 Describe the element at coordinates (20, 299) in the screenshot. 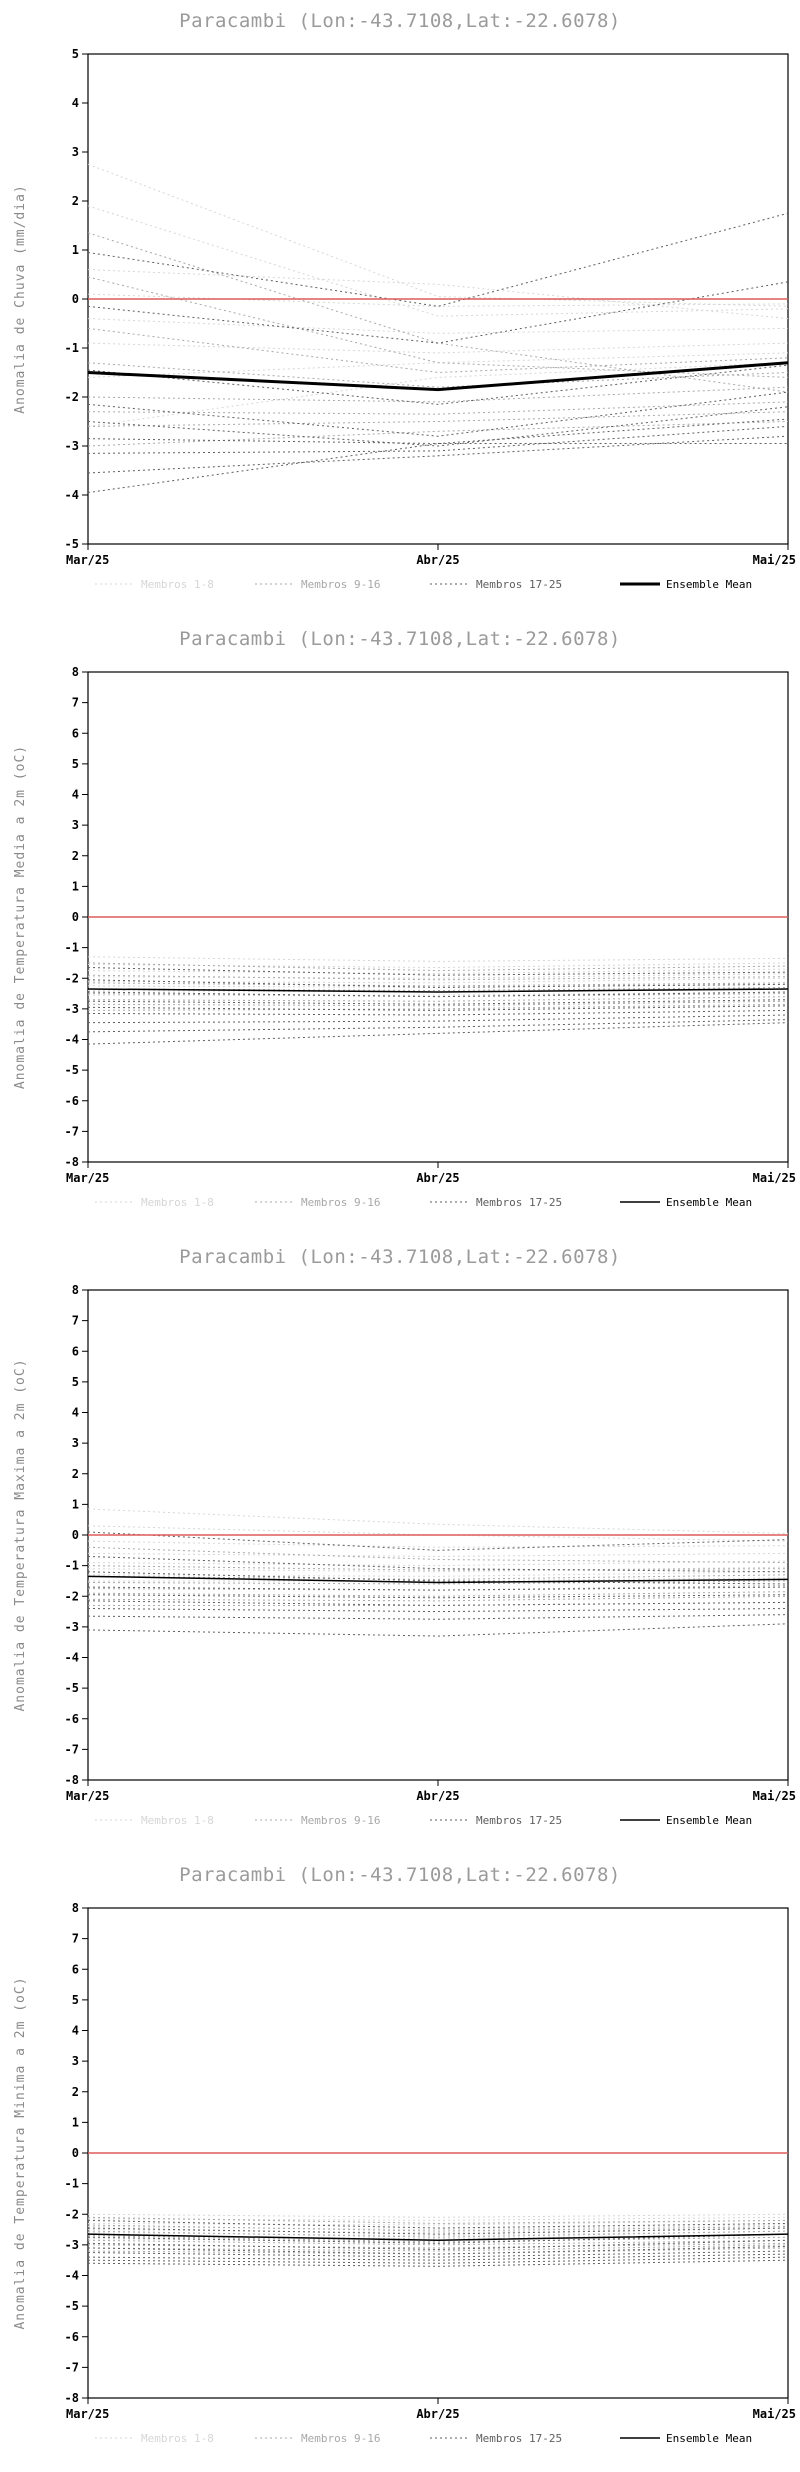

I see `y-axis-label: Anomalia de Chuva (mm/dia)` at that location.